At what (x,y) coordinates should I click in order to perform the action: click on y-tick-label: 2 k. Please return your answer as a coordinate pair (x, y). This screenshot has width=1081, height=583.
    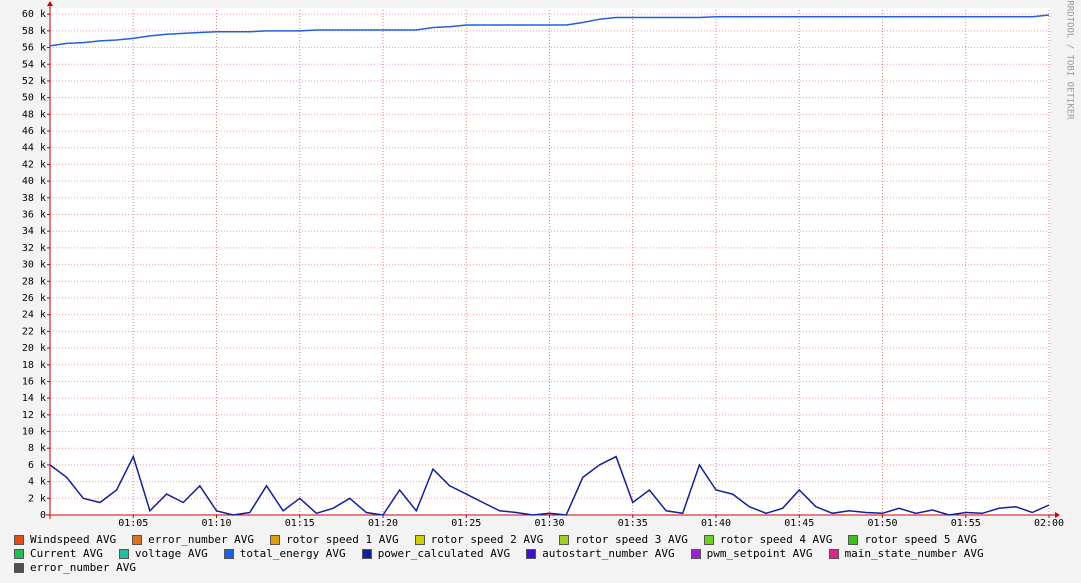
    Looking at the image, I should click on (37, 498).